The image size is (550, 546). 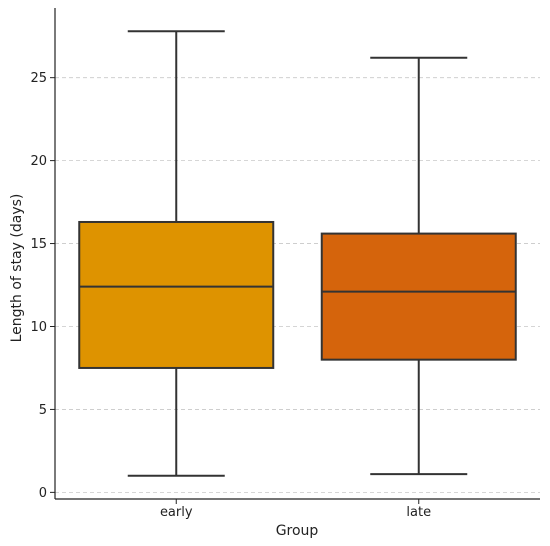 What do you see at coordinates (42, 286) in the screenshot?
I see `y-axis-ticks: 0 5 10 15 20 25` at bounding box center [42, 286].